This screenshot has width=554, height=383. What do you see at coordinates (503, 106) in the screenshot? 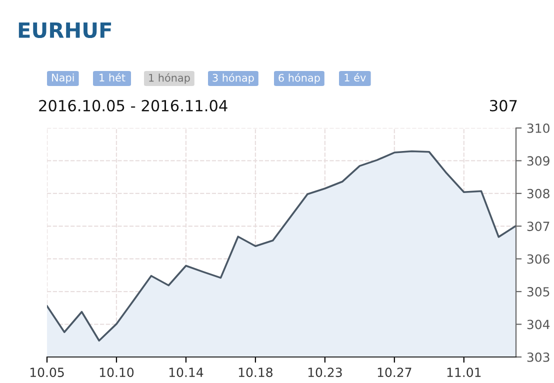
I see `text: 307` at bounding box center [503, 106].